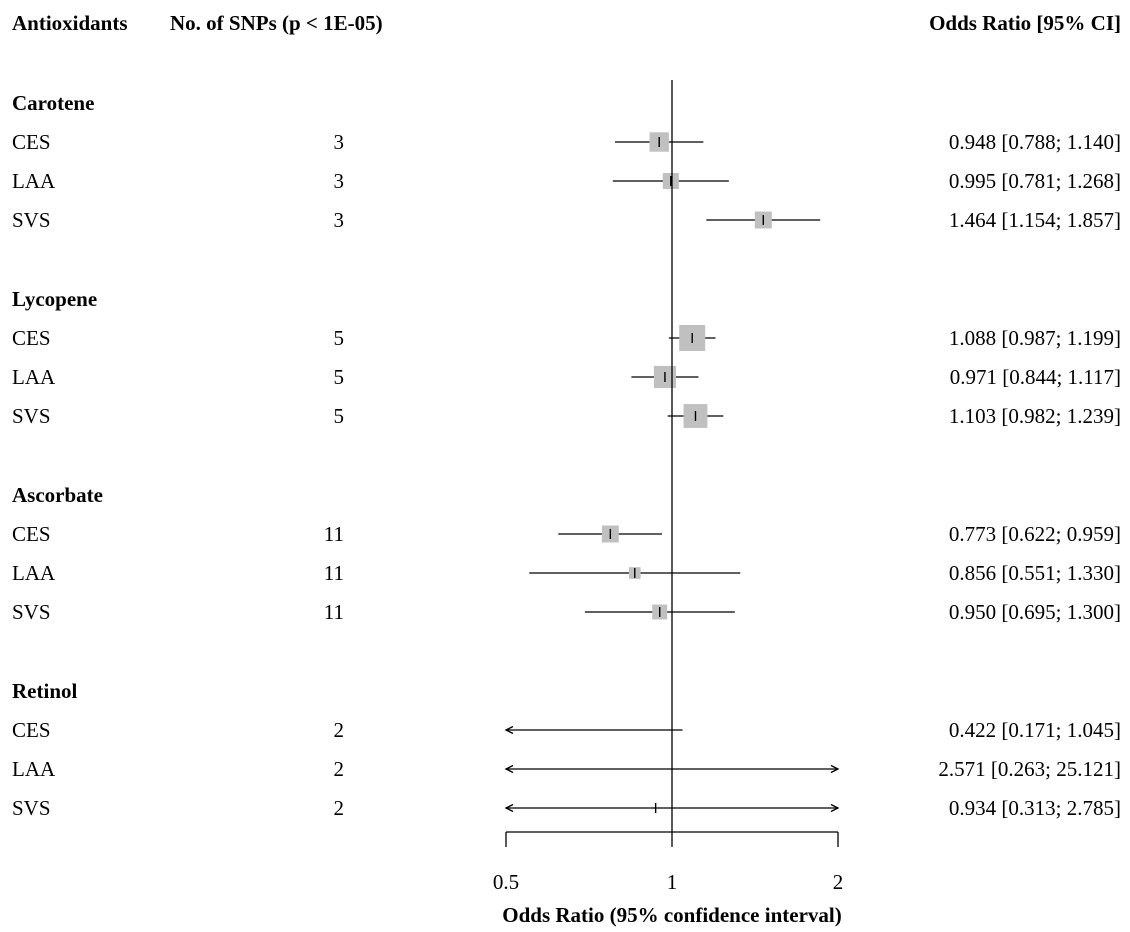 The height and width of the screenshot is (932, 1130). Describe the element at coordinates (31, 220) in the screenshot. I see `row-label-carotene-svs: SVS` at that location.